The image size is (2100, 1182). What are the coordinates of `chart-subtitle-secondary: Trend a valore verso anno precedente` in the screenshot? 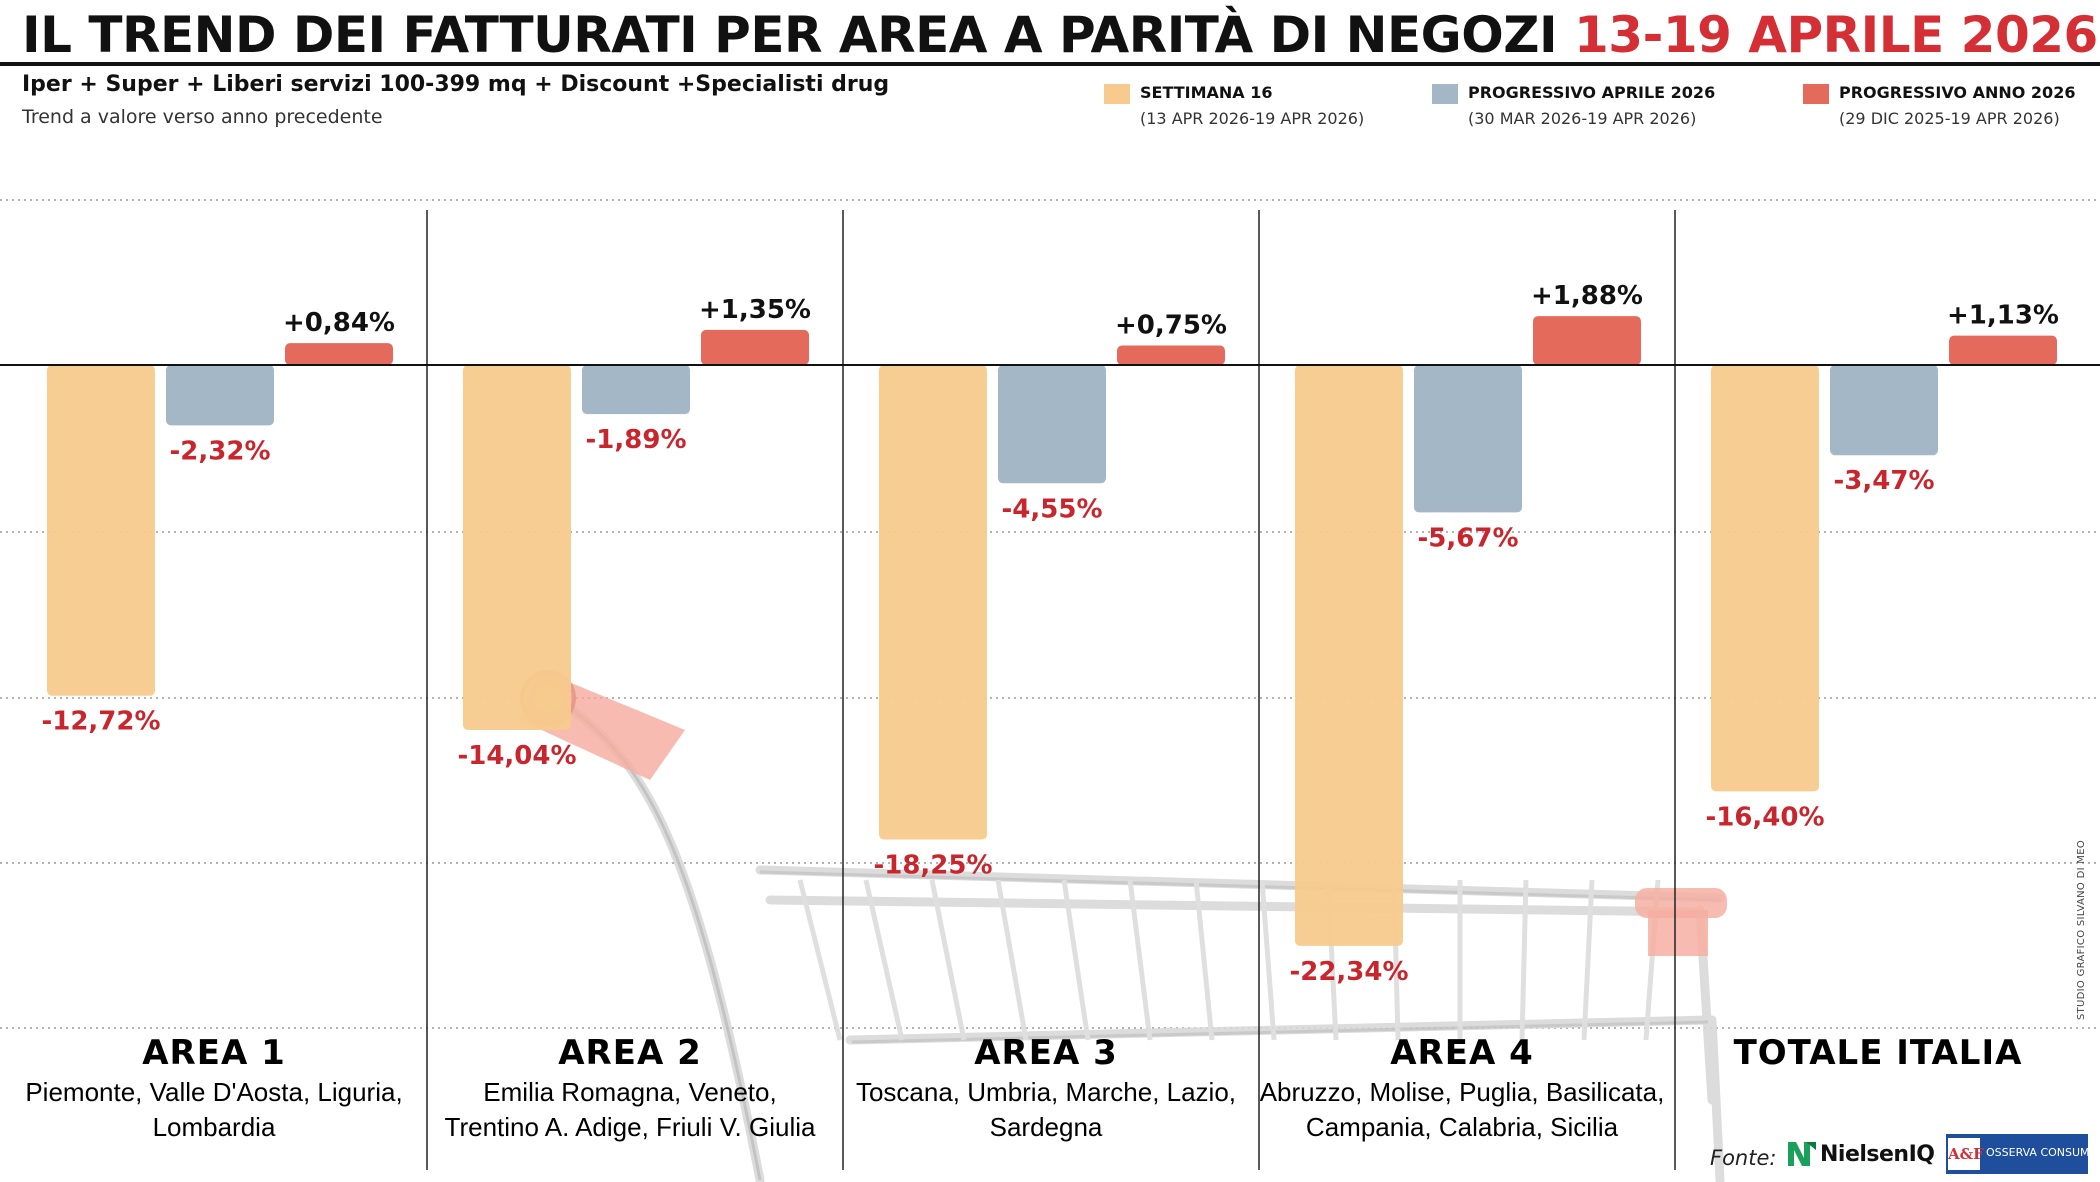 It's located at (202, 117).